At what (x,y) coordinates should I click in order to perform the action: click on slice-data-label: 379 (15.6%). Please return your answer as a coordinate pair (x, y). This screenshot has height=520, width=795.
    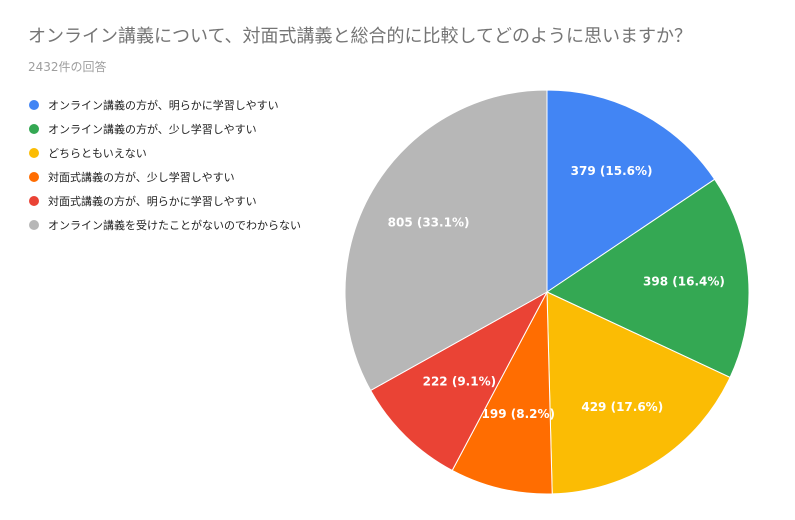
    Looking at the image, I should click on (612, 171).